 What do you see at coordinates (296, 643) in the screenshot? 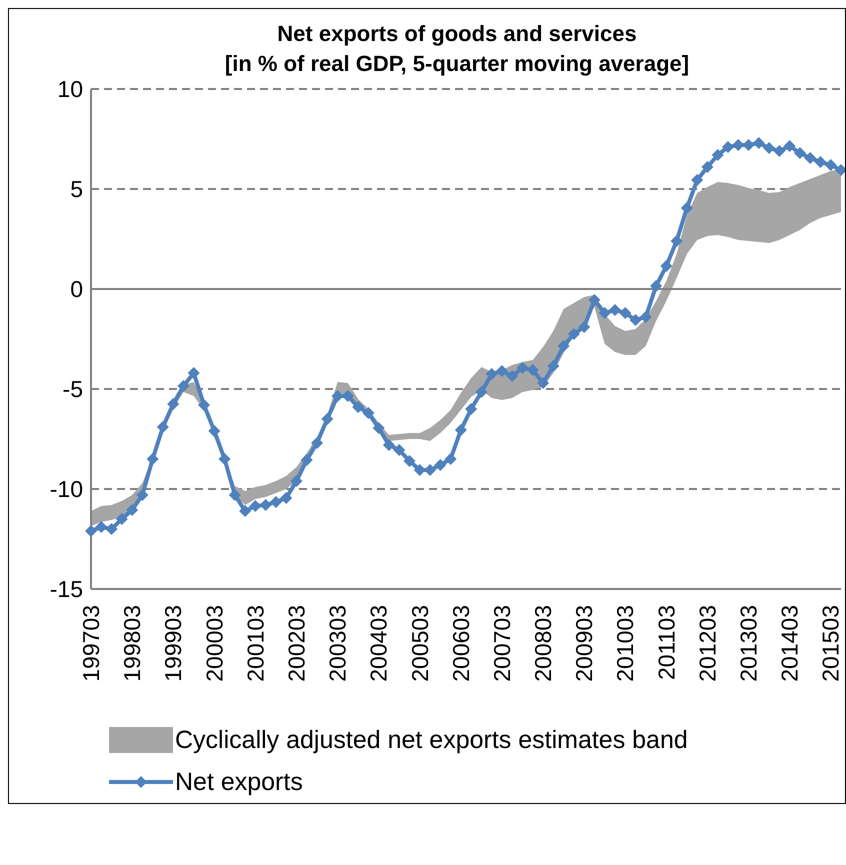
I see `x-tick-label: 200203` at bounding box center [296, 643].